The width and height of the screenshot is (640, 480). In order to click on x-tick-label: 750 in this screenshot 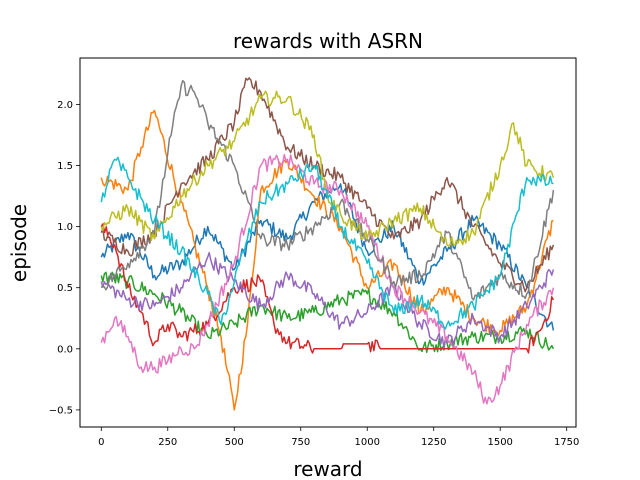, I will do `click(300, 442)`.